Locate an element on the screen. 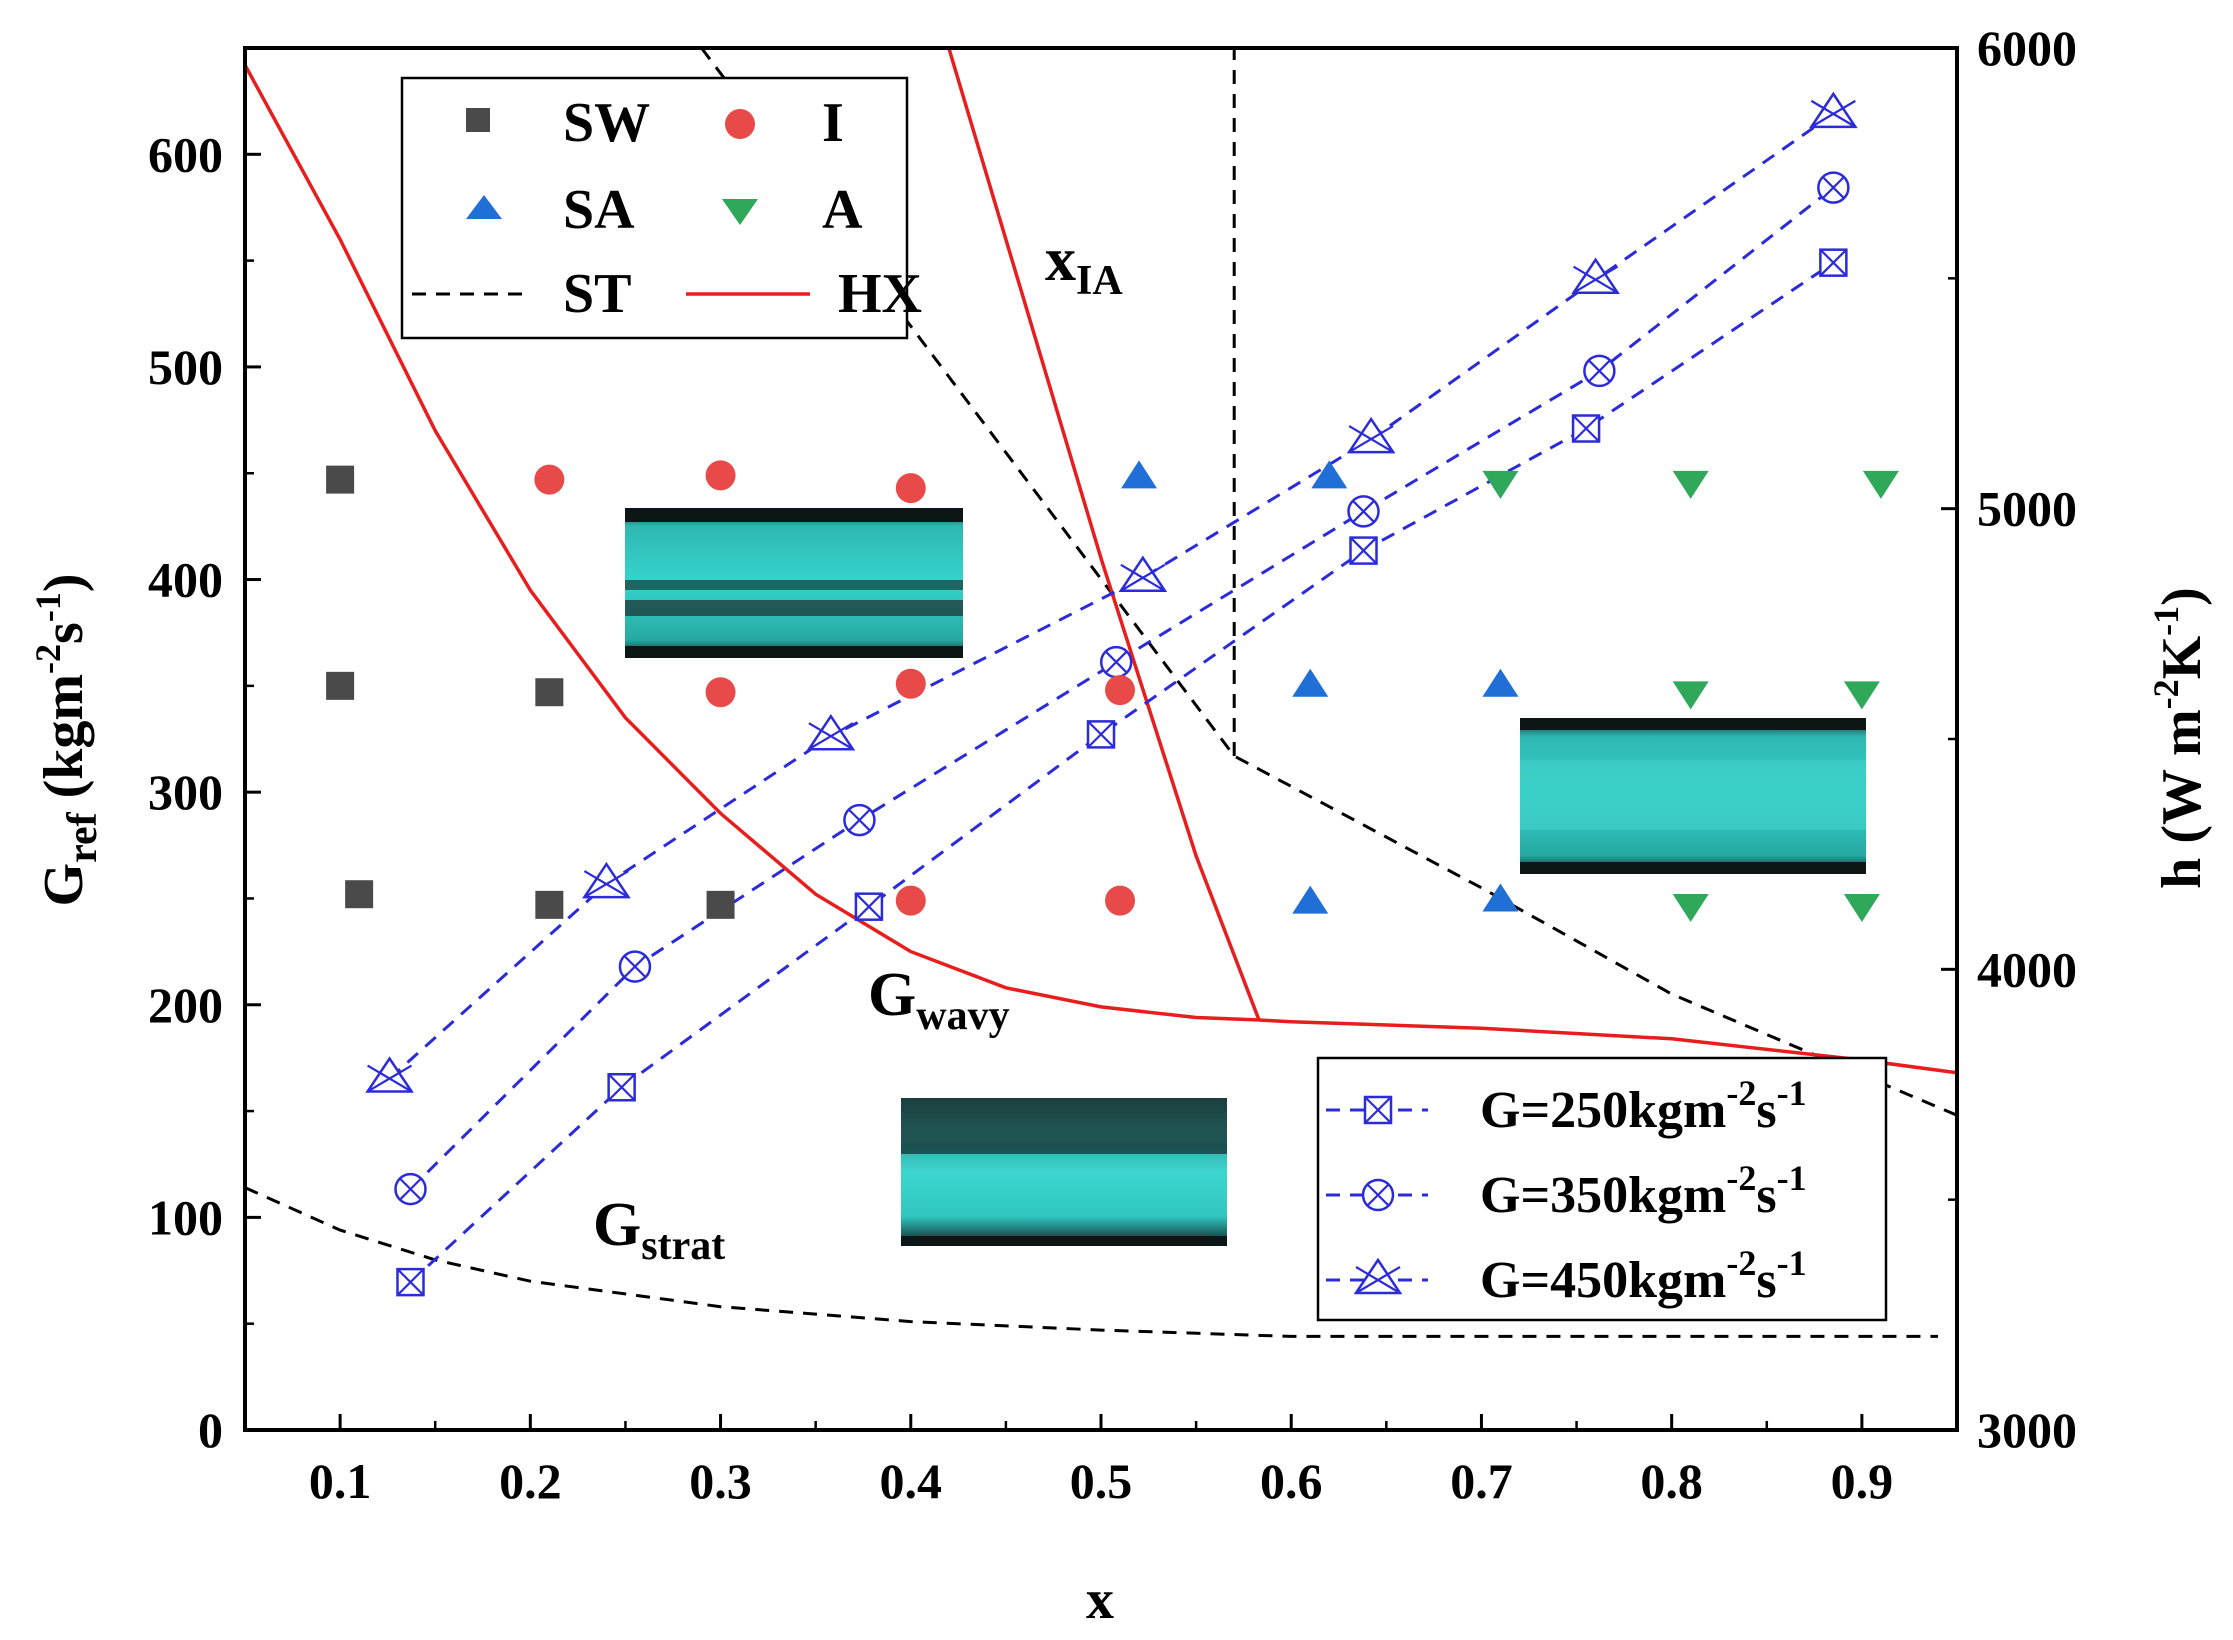 The width and height of the screenshot is (2233, 1640). x-tick-label: 0.3 is located at coordinates (720, 1481).